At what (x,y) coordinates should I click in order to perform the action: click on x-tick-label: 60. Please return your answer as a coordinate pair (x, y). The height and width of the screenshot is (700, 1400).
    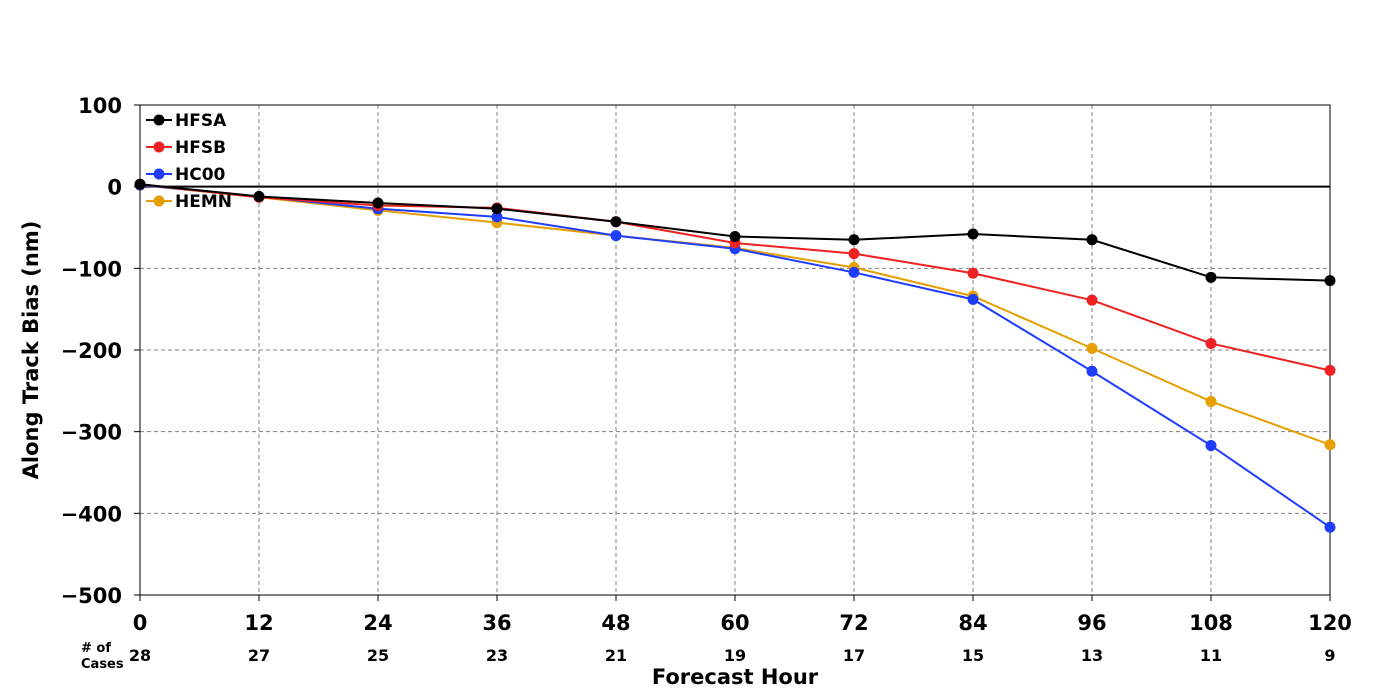
    Looking at the image, I should click on (734, 623).